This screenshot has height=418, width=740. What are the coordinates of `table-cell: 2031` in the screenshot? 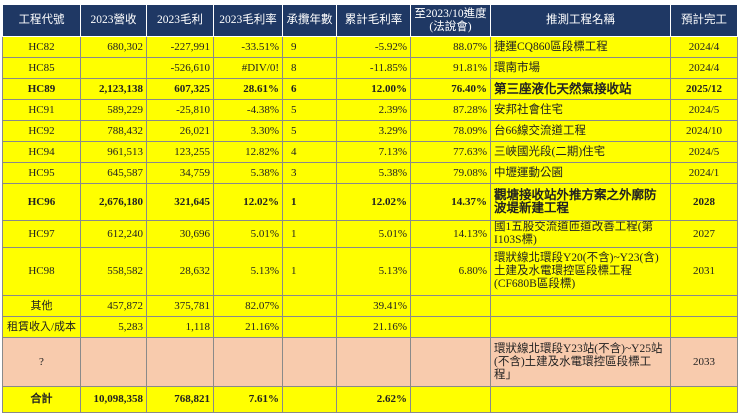 It's located at (704, 271).